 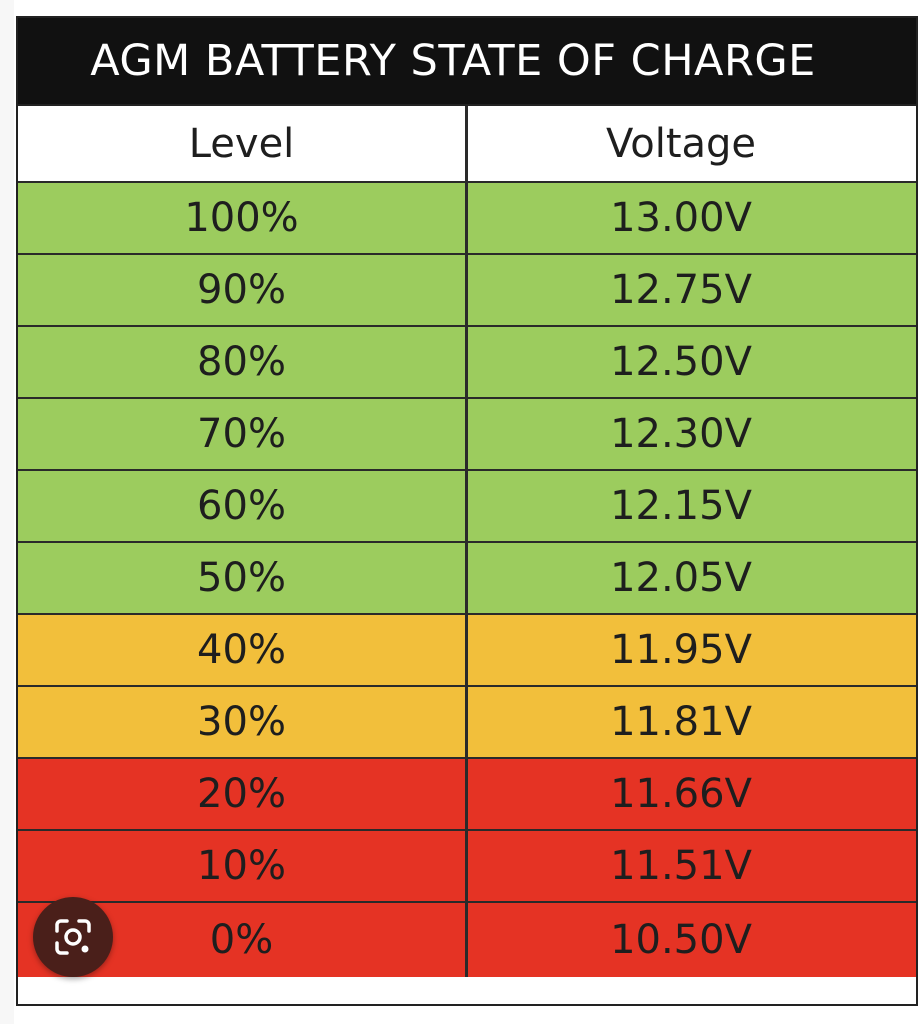 What do you see at coordinates (243, 794) in the screenshot?
I see `level-cell: 20%` at bounding box center [243, 794].